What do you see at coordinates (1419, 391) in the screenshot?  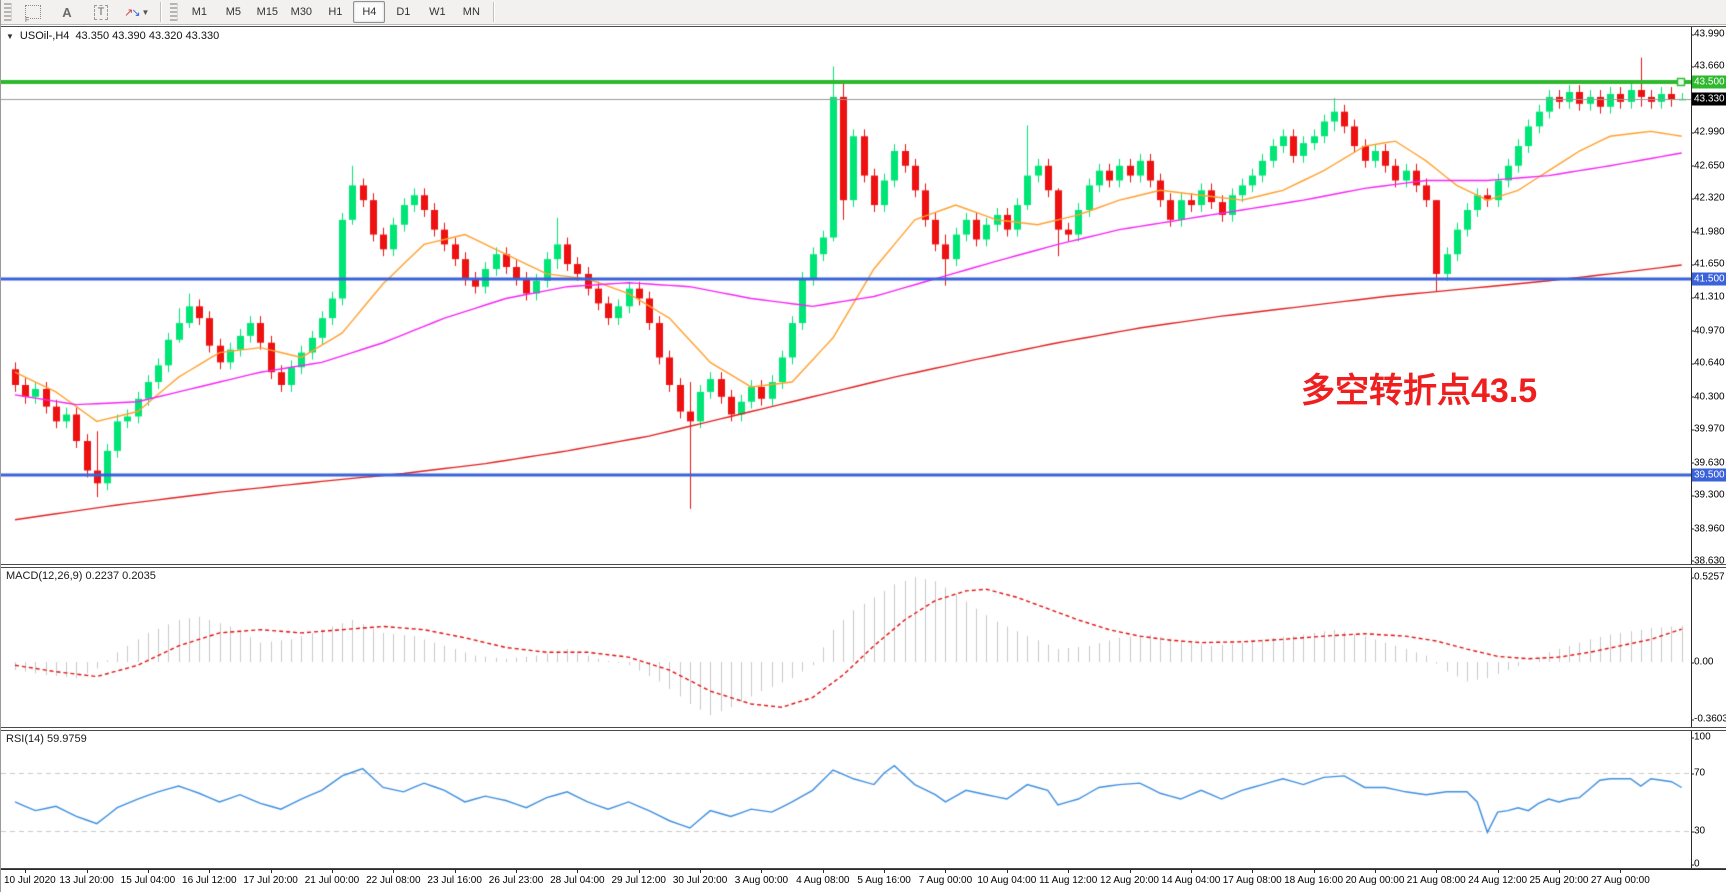 I see `chart-text-annotation: 多空转折点43.5` at bounding box center [1419, 391].